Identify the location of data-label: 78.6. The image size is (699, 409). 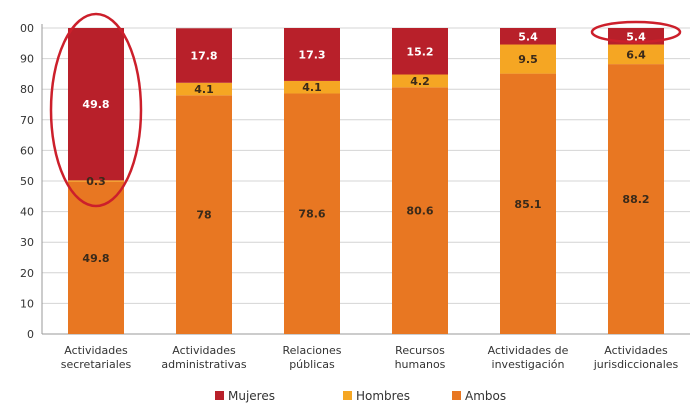
(311, 214).